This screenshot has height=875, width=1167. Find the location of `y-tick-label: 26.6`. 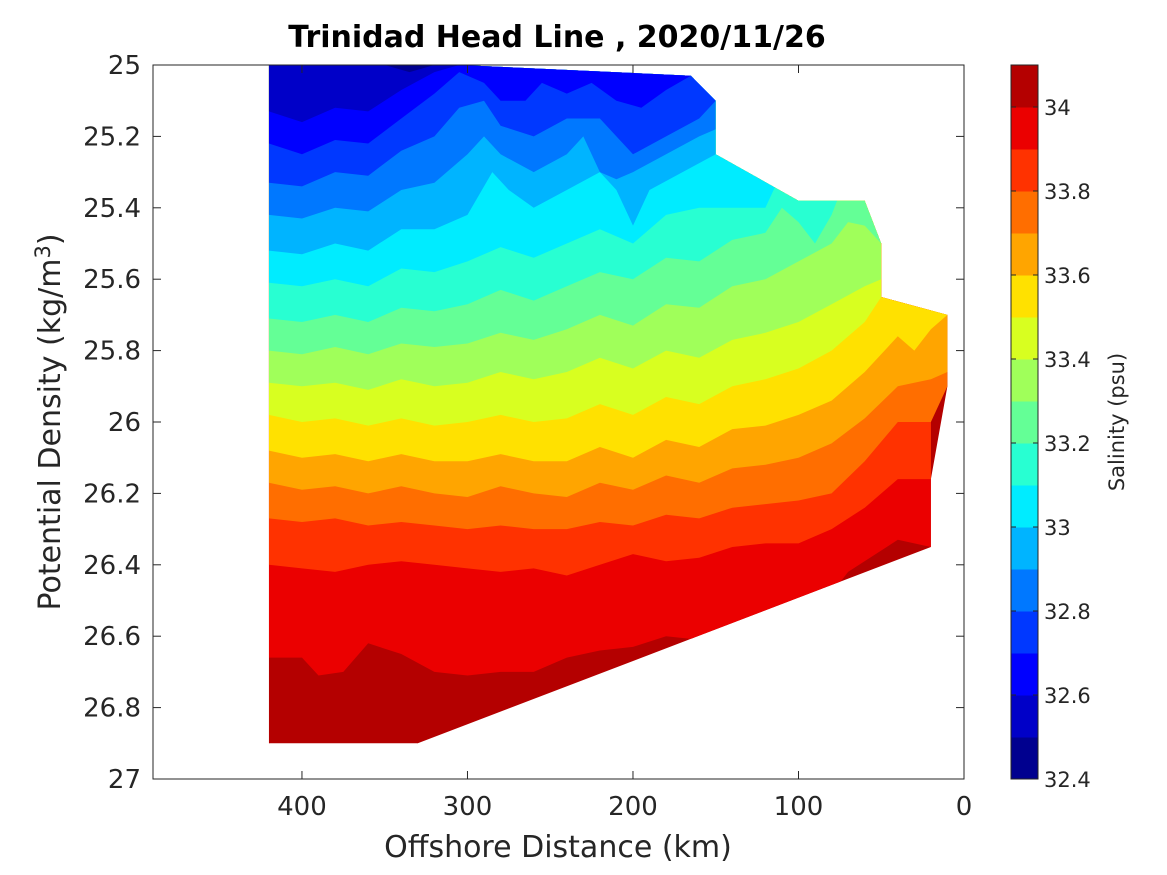

y-tick-label: 26.6 is located at coordinates (112, 637).